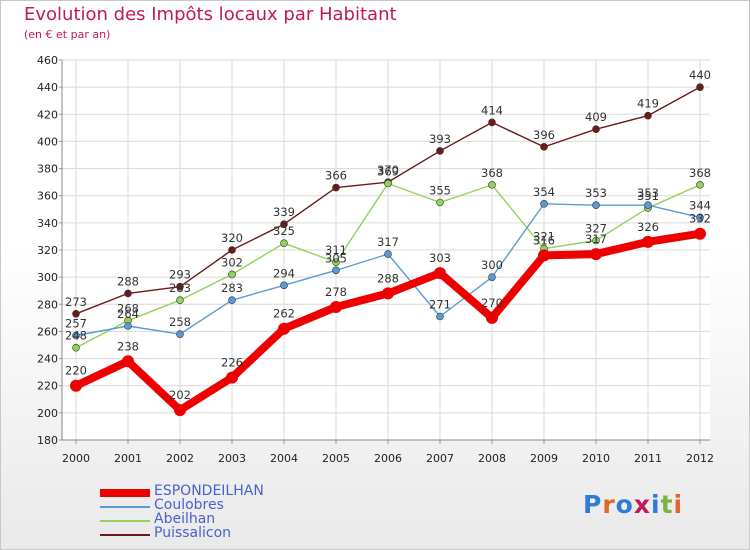  What do you see at coordinates (284, 231) in the screenshot?
I see `data-label-abeilhan: 325` at bounding box center [284, 231].